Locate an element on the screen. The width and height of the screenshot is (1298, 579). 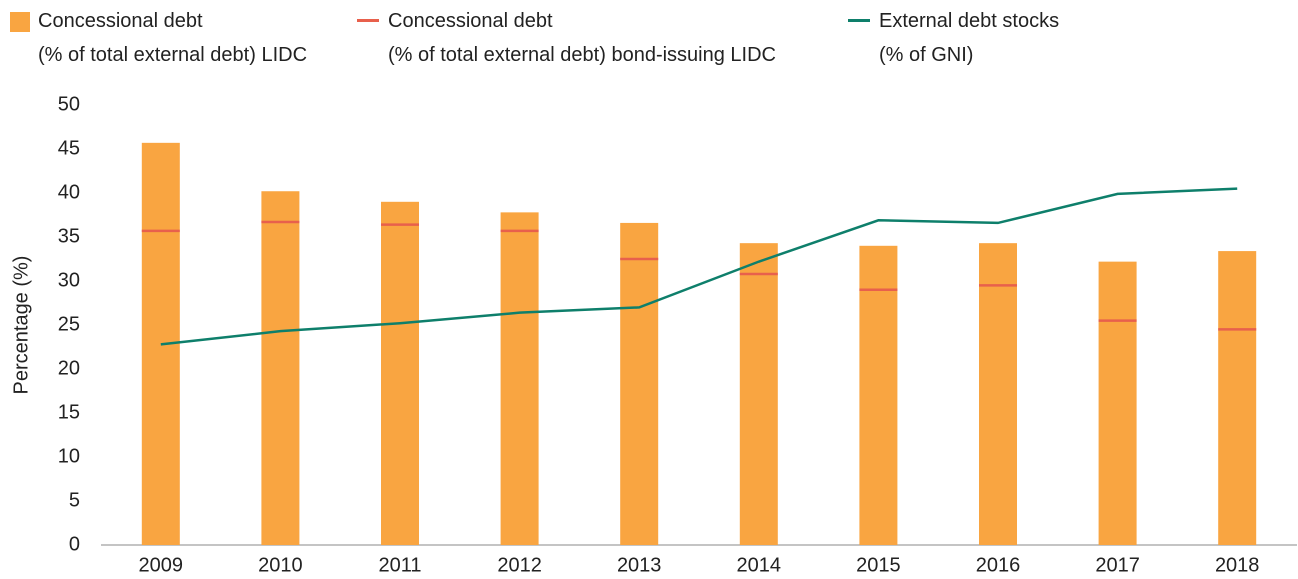
y-tick-label: 45 is located at coordinates (69, 148).